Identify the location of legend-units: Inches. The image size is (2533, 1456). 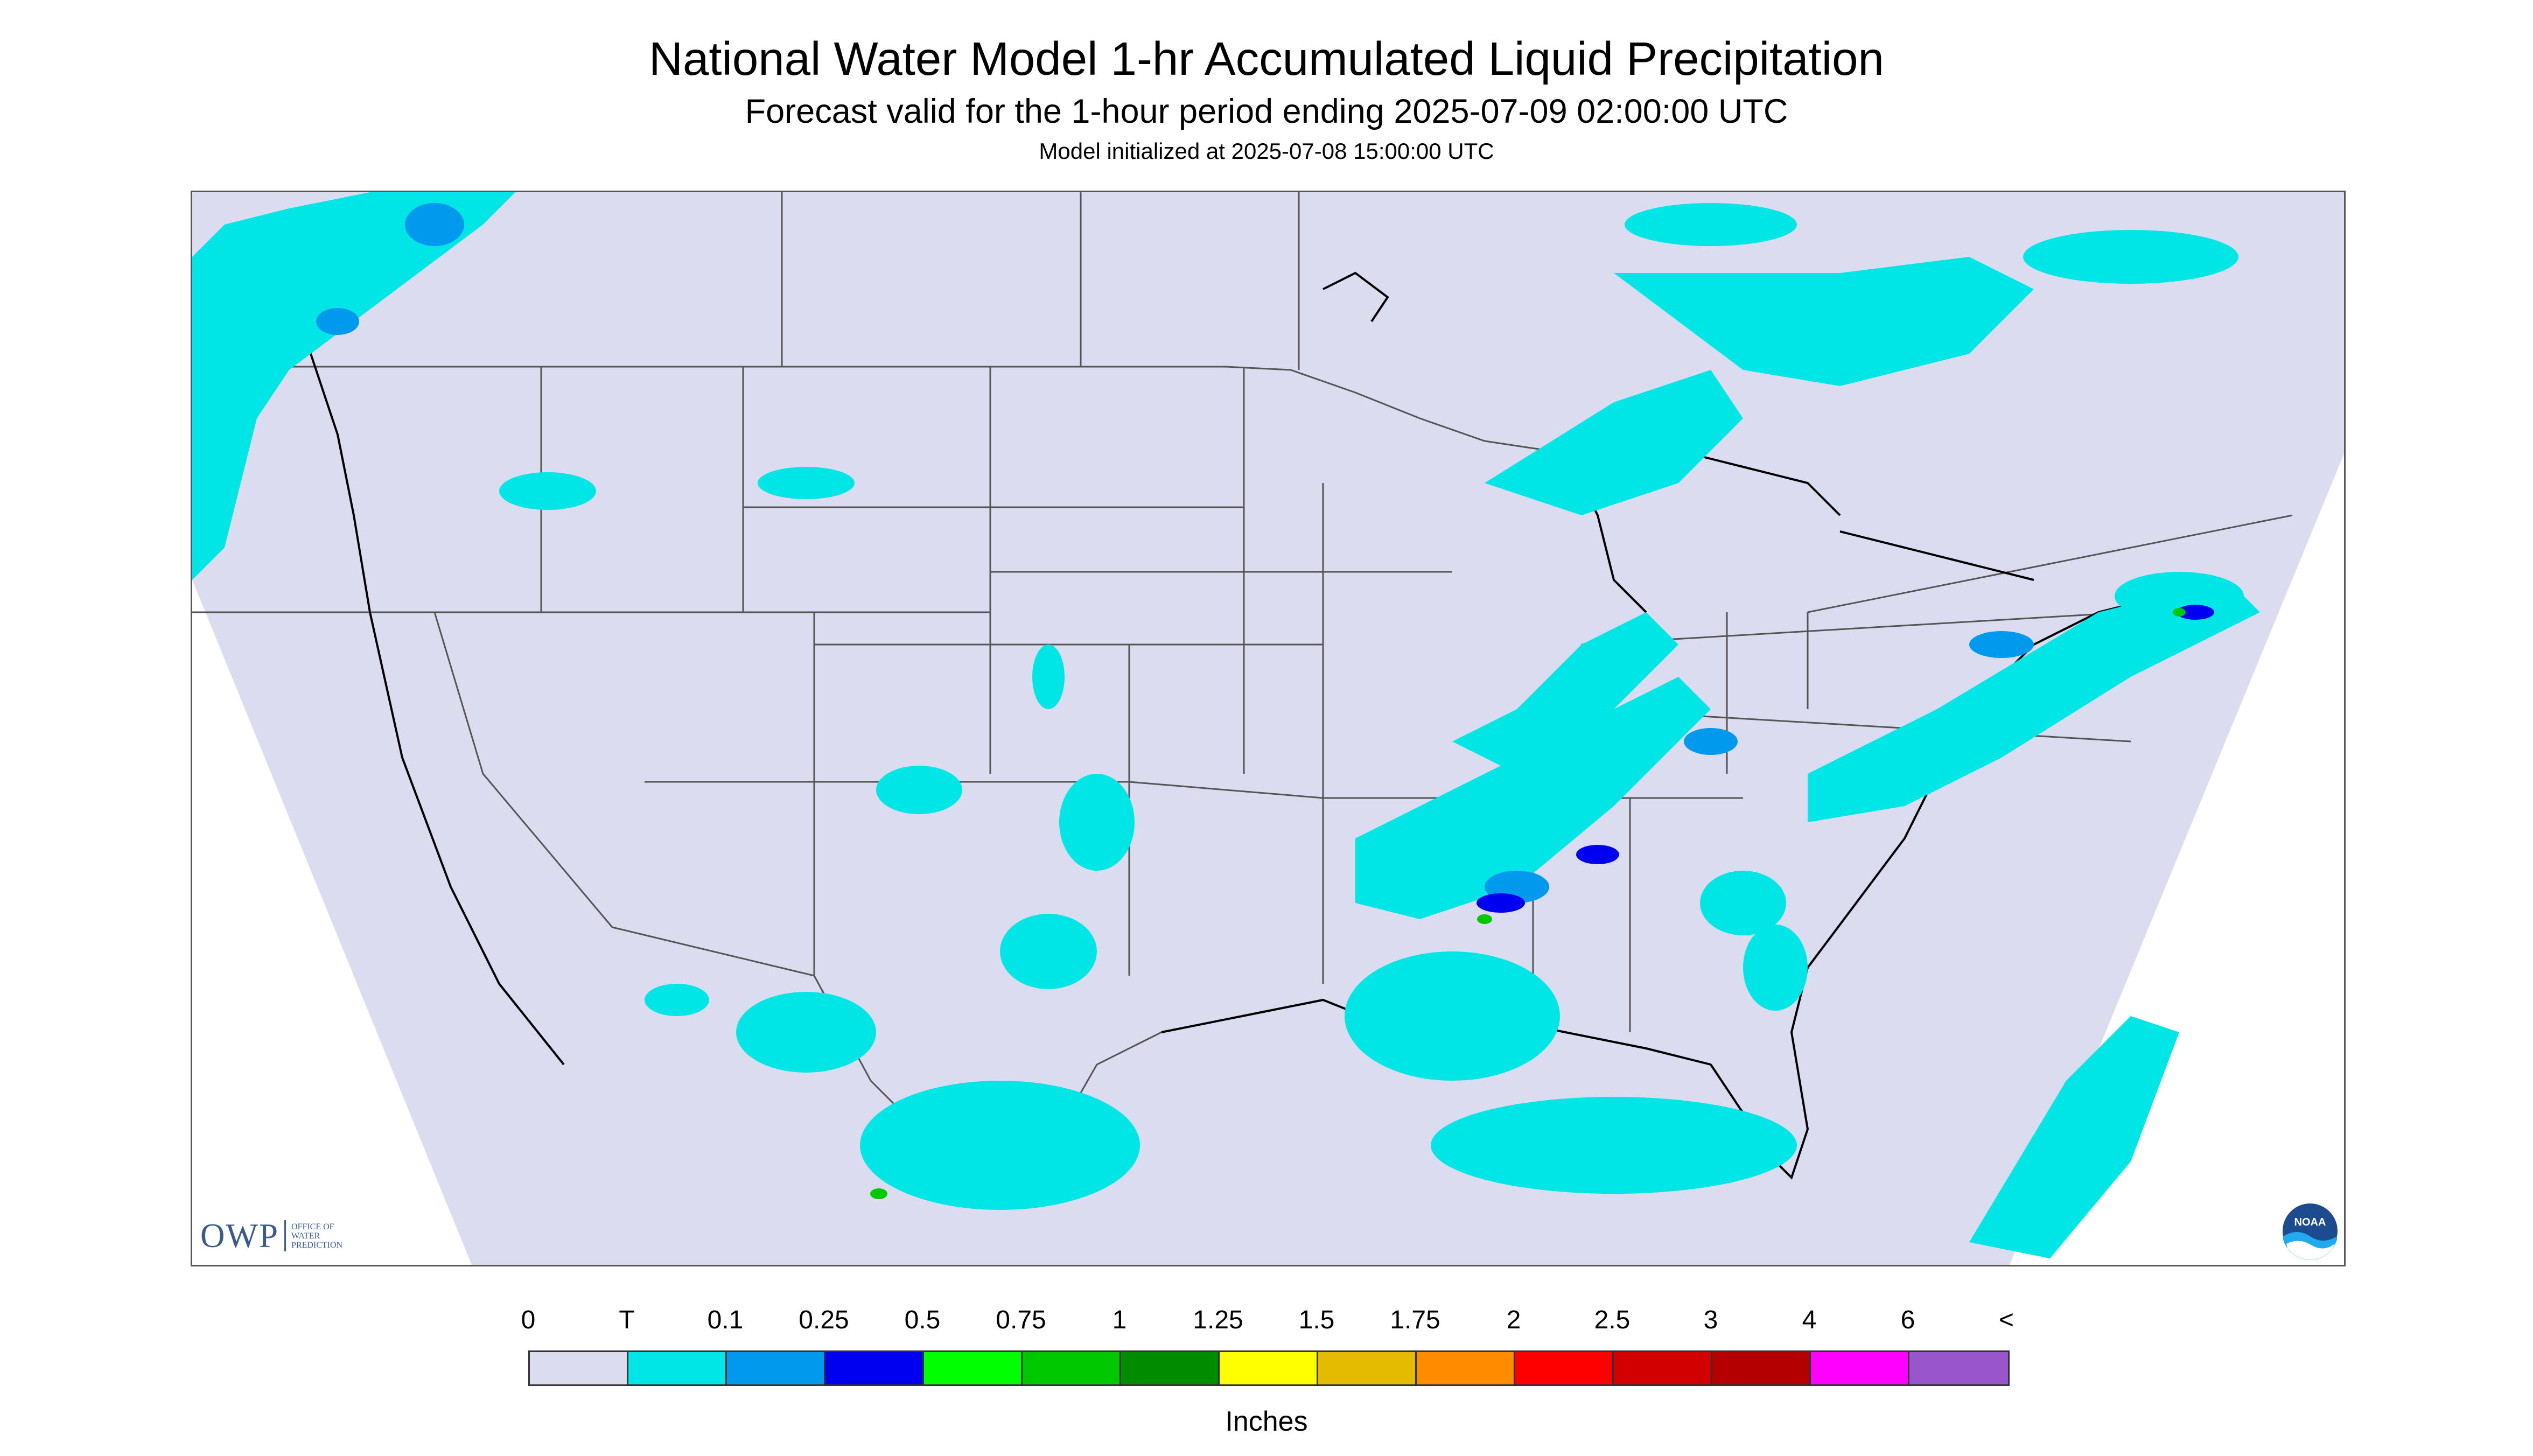
(1266, 1421).